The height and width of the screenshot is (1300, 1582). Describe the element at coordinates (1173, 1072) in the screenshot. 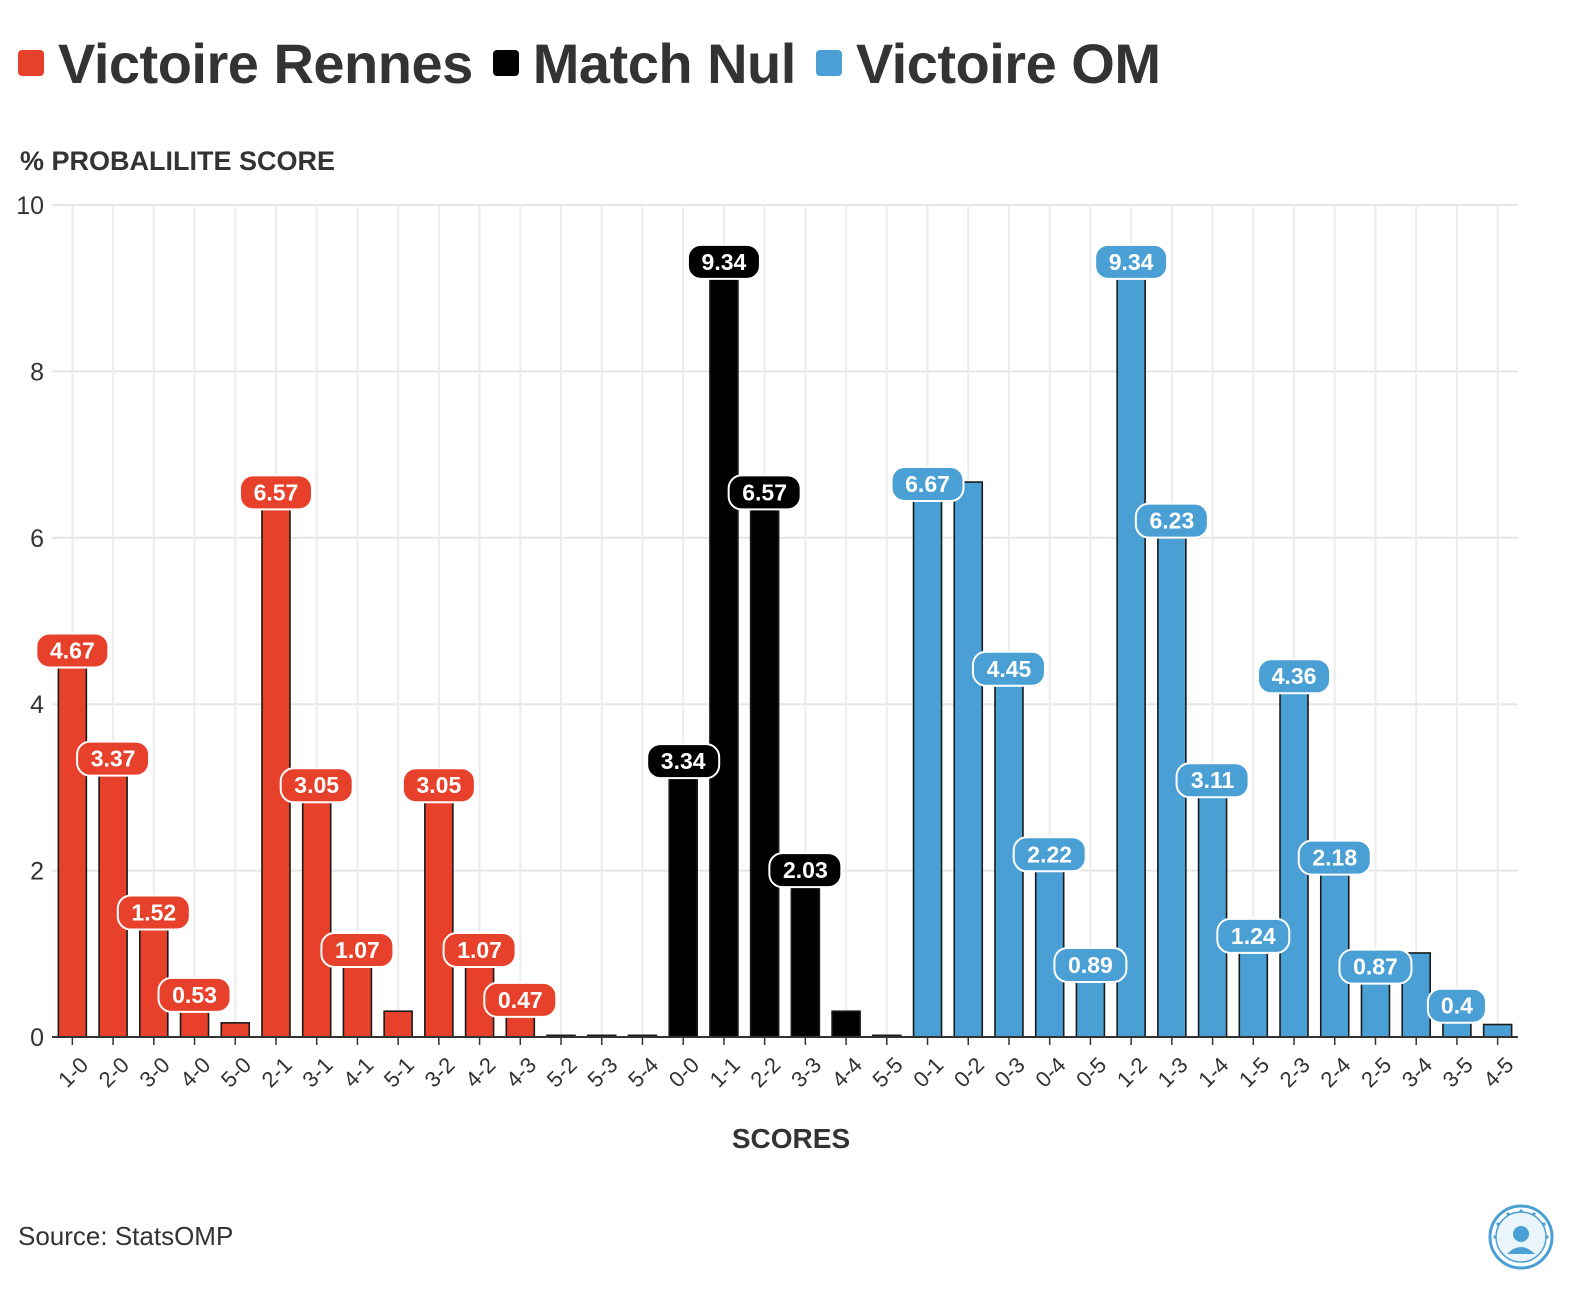

I see `x-tick-label: 1-3` at that location.